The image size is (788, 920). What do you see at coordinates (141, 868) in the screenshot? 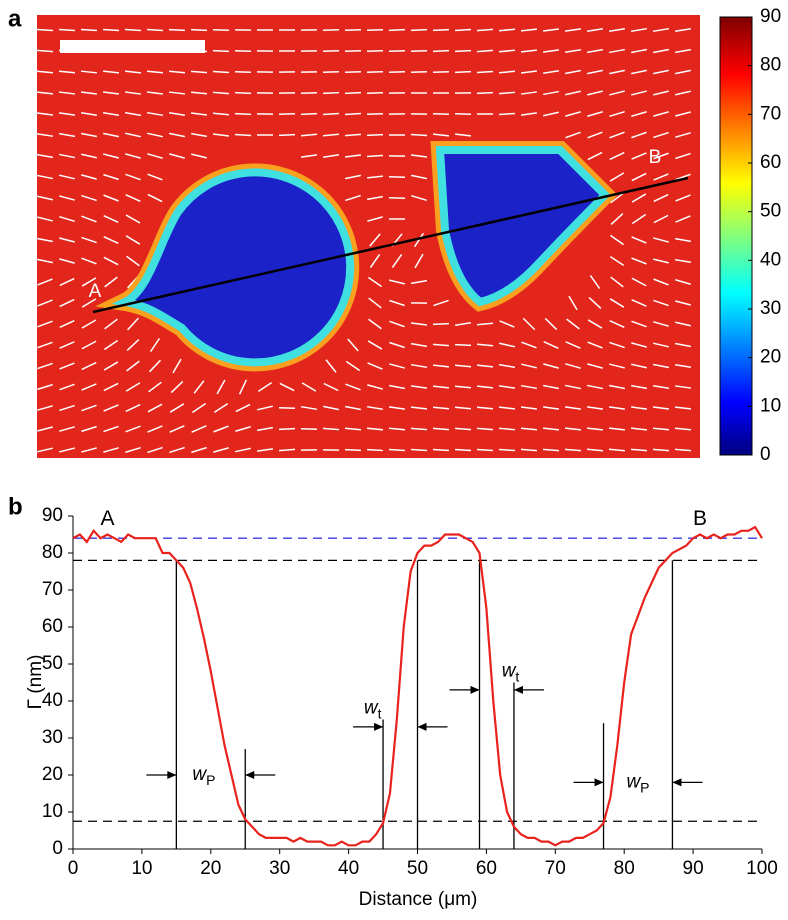
I see `x-tick-label: 10` at bounding box center [141, 868].